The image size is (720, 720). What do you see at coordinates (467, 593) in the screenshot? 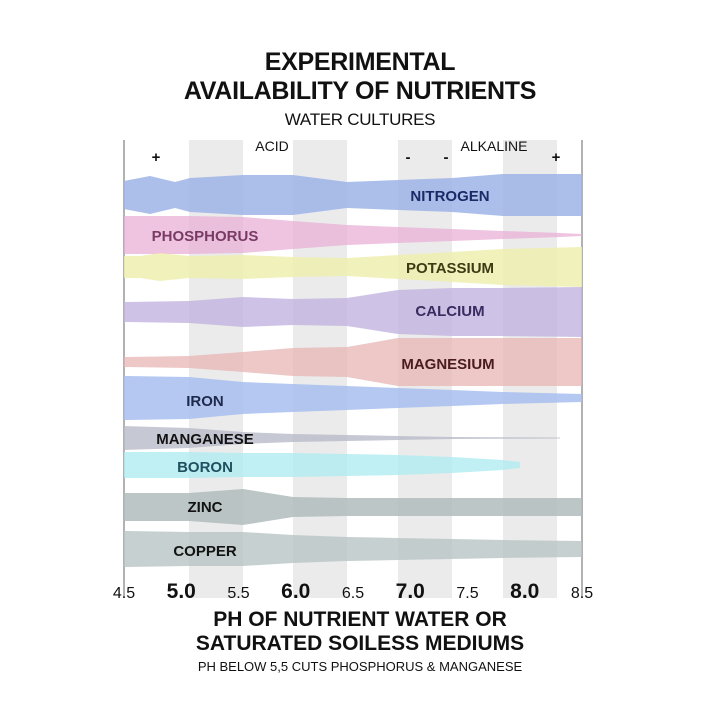
I see `ph-tick-label: 7.5` at bounding box center [467, 593].